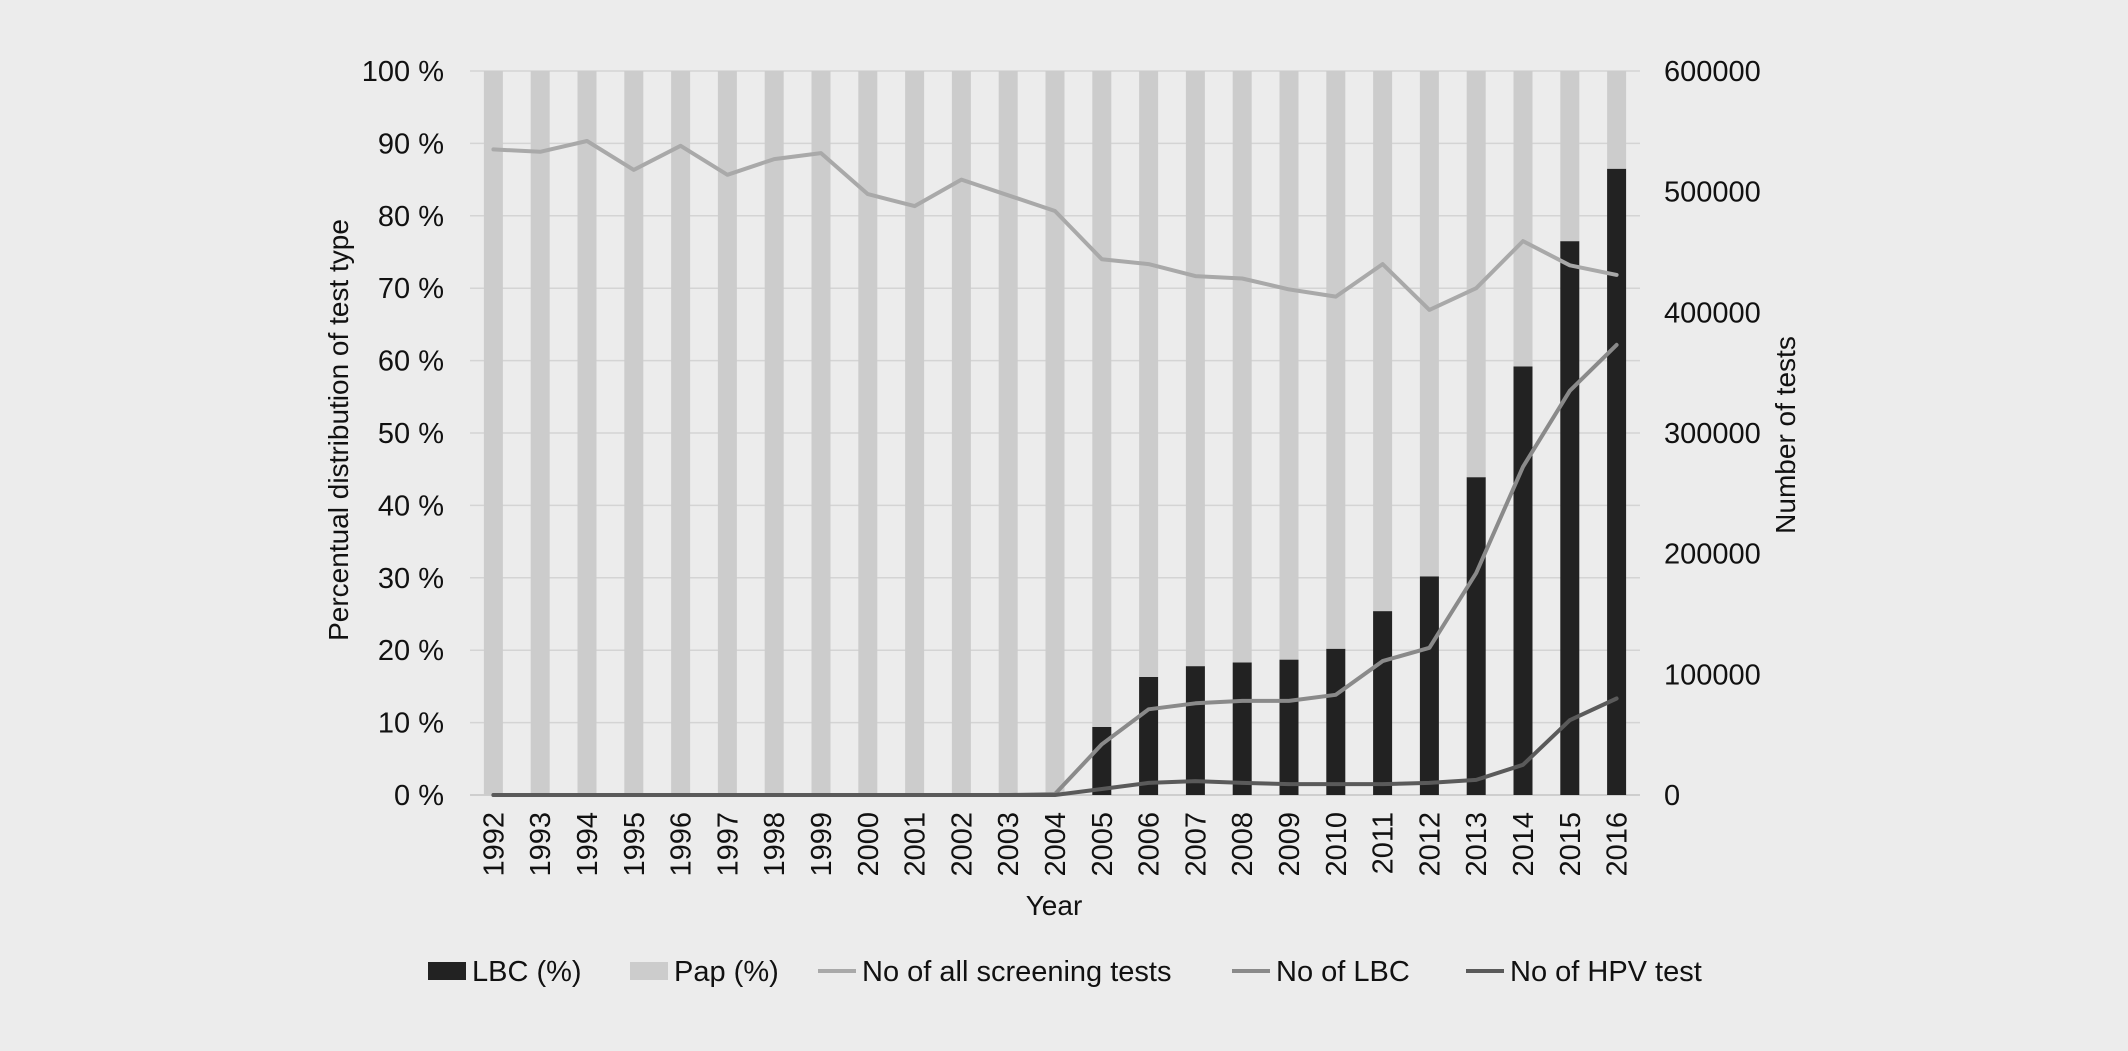 The height and width of the screenshot is (1051, 2128). I want to click on x-tick-label: 2001, so click(916, 844).